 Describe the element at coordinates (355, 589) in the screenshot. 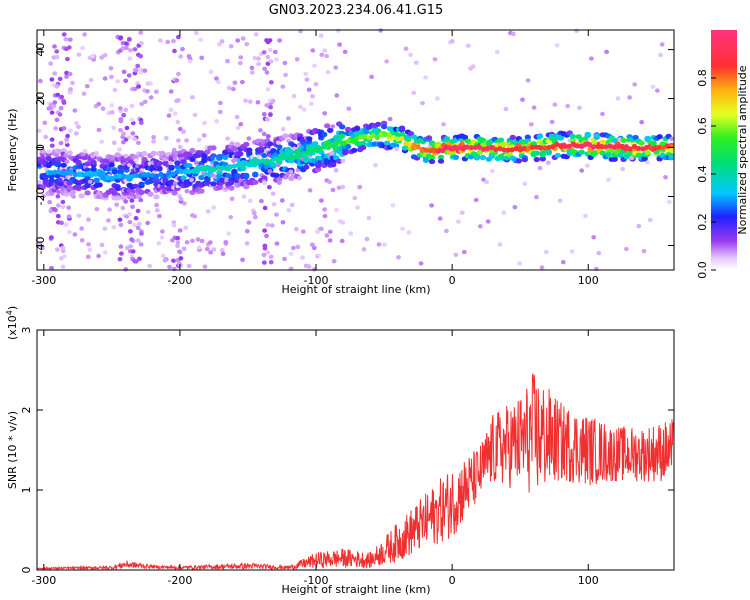

I see `snr-x-label: Height of straight line (km)` at that location.